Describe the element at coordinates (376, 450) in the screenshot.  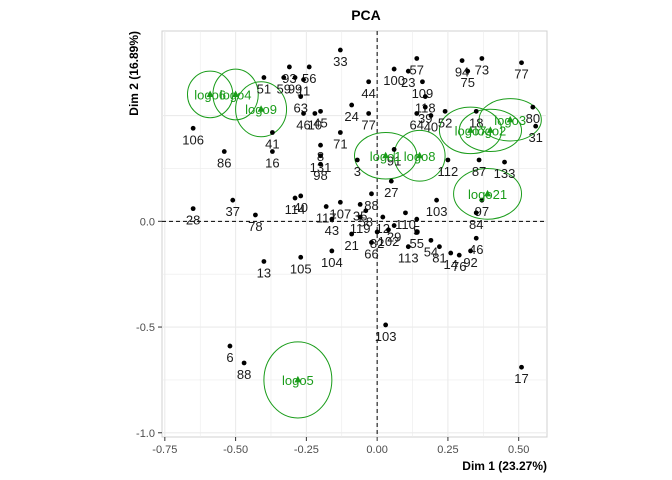
I see `x-tick-label: 0.00` at that location.